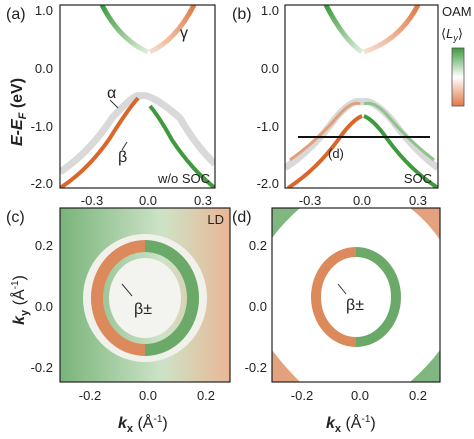 This screenshot has height=439, width=474. What do you see at coordinates (42, 183) in the screenshot?
I see `ytick-top-4: -2.0` at bounding box center [42, 183].